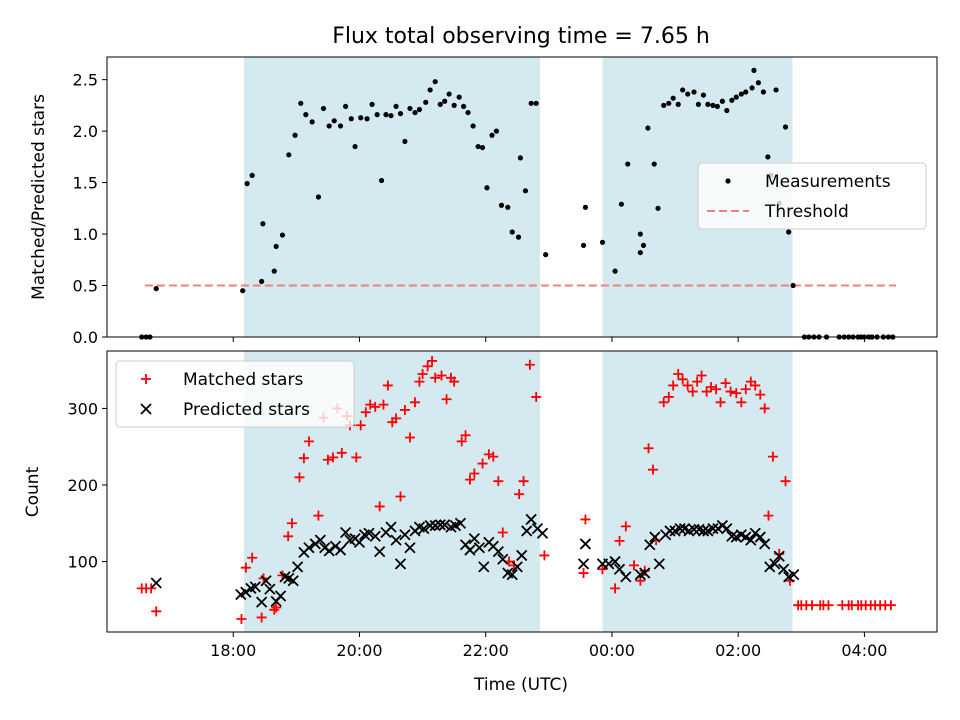 The image size is (960, 720). I want to click on y-tick-label: 2.0, so click(85, 131).